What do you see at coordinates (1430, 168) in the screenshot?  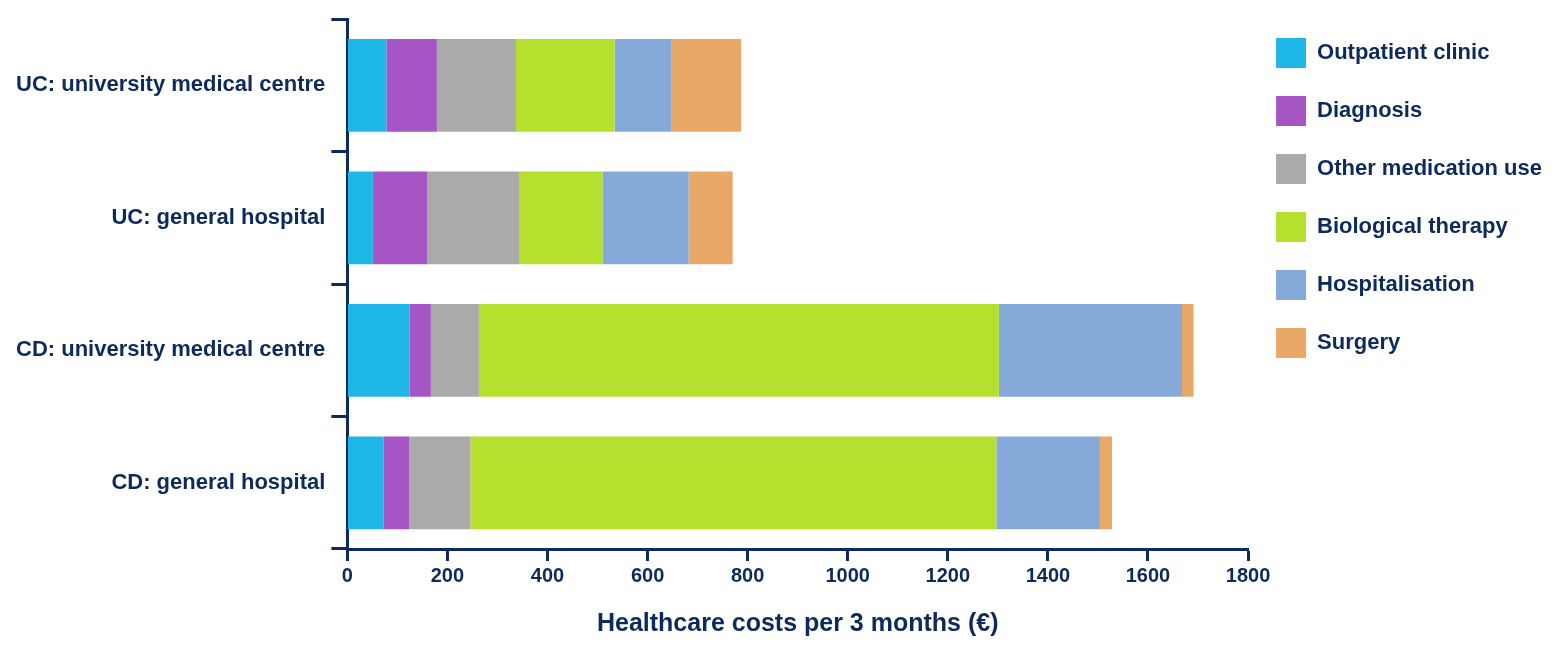 I see `legend-label: Other medication use` at bounding box center [1430, 168].